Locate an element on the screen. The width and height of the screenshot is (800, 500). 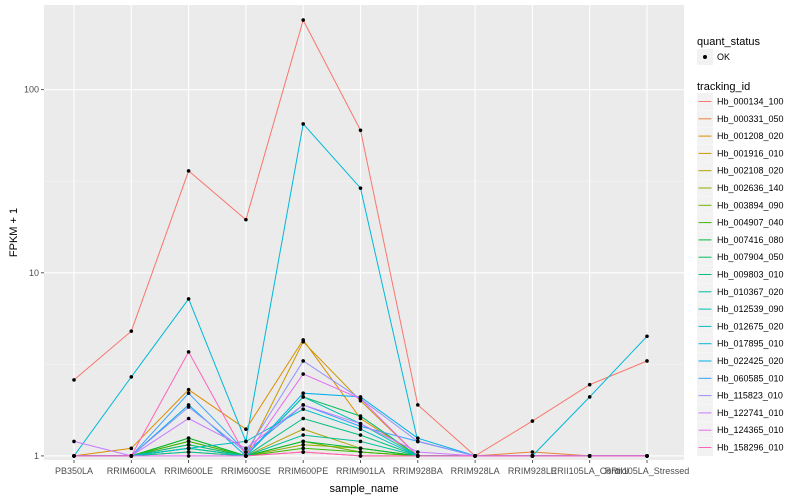
y-axis: 1 10 100 is located at coordinates (34, 273).